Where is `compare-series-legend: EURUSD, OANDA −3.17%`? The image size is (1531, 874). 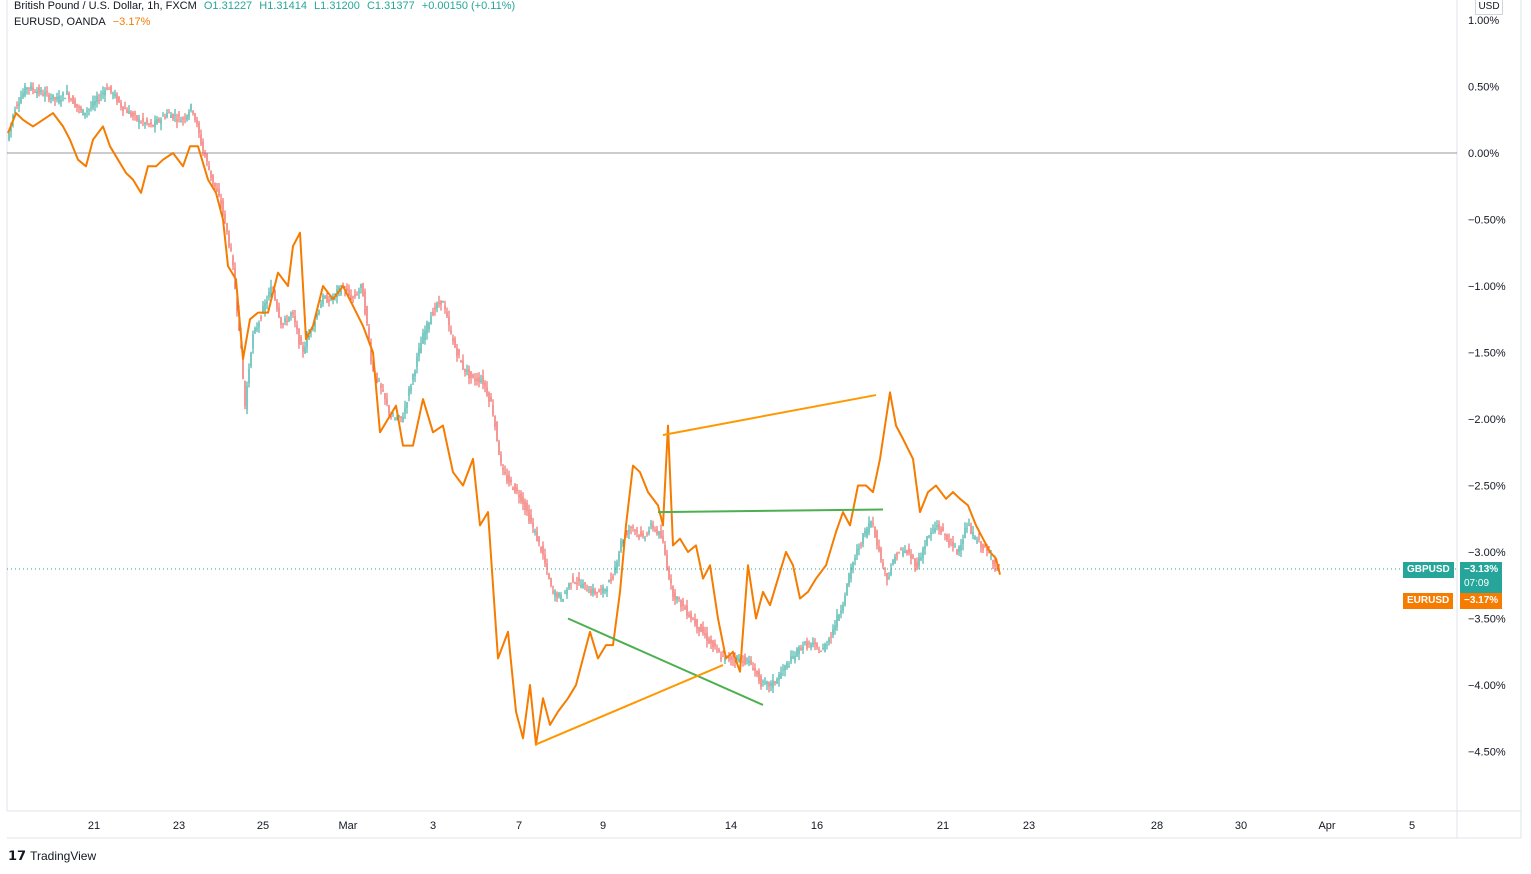
compare-series-legend: EURUSD, OANDA −3.17% is located at coordinates (84, 22).